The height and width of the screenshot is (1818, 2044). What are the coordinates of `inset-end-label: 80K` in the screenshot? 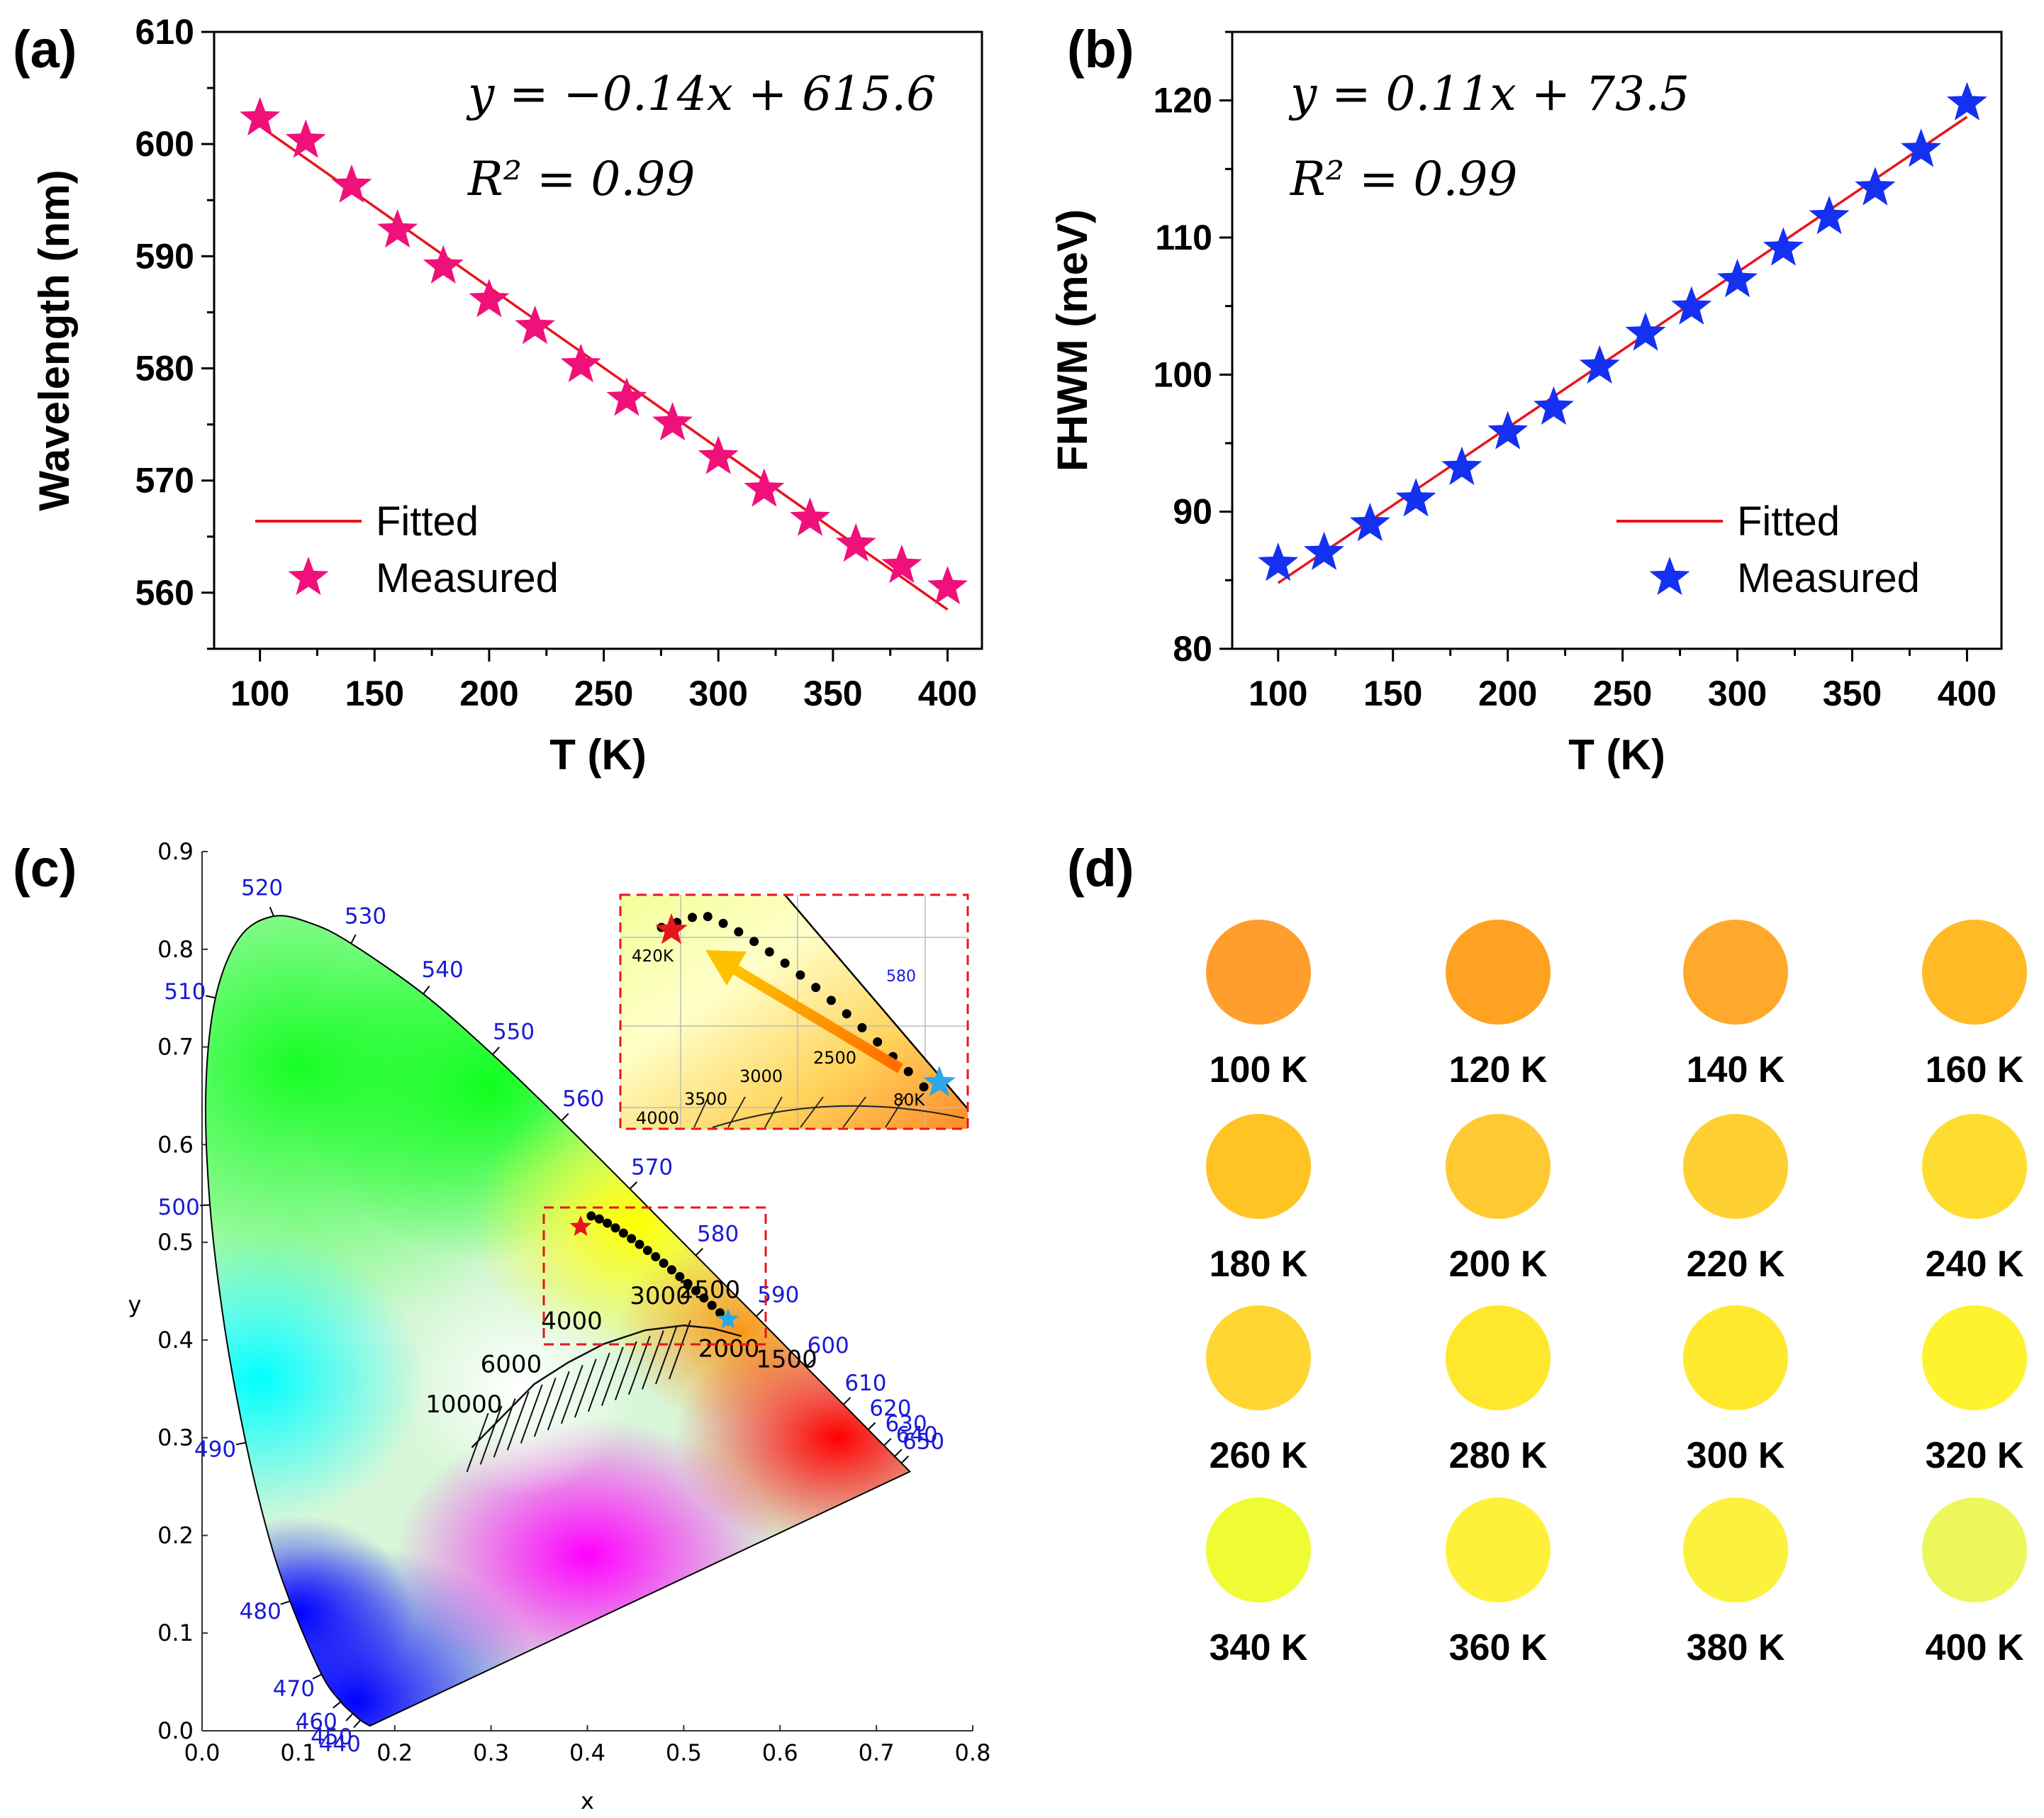 It's located at (909, 1100).